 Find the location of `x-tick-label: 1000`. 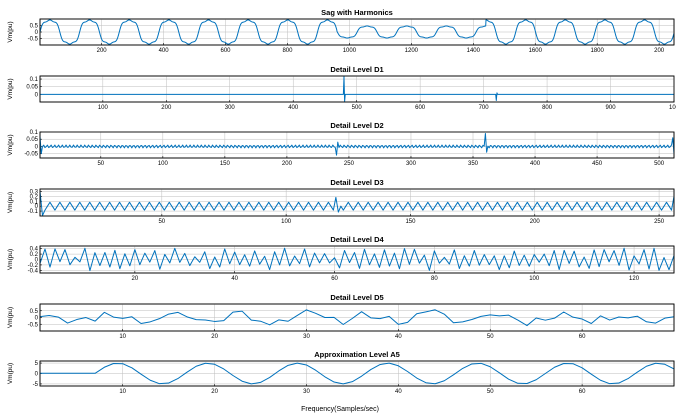

x-tick-label: 1000 is located at coordinates (350, 51).